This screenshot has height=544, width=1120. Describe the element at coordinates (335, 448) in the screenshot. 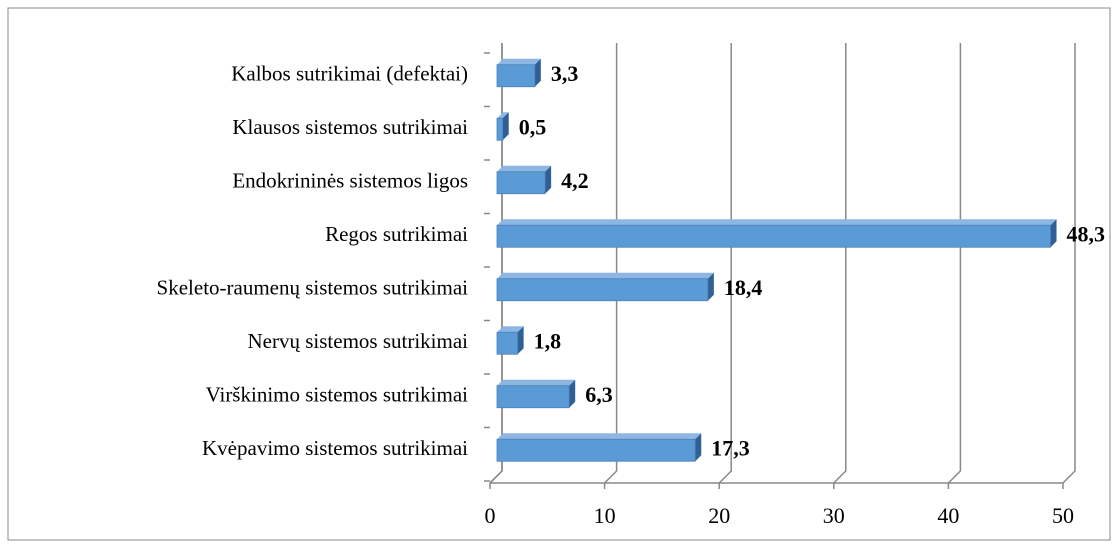

I see `y-tick-label: Kvėpavimo sistemos sutrikimai` at that location.